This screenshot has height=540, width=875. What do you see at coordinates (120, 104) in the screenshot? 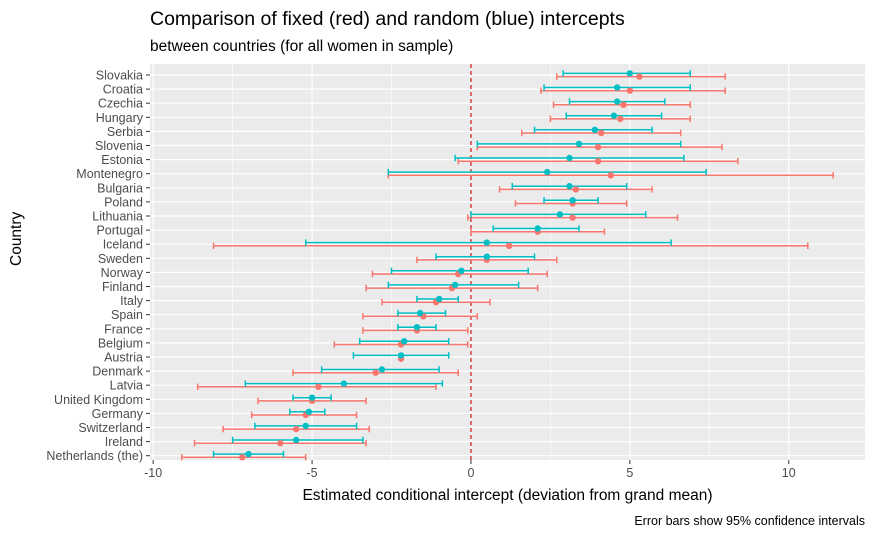
I see `y-tick-label: Czechia` at bounding box center [120, 104].